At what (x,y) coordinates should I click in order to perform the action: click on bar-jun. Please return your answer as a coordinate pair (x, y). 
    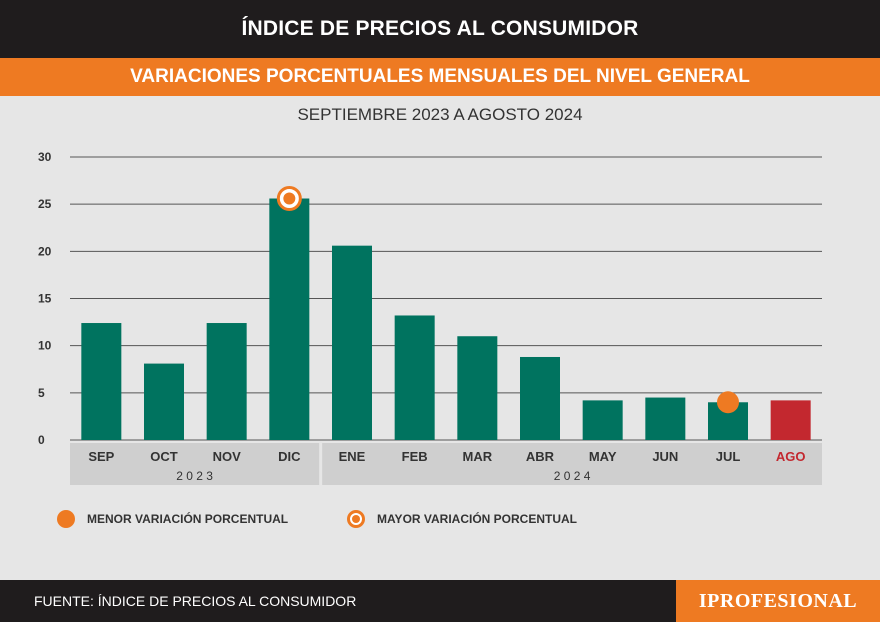
    Looking at the image, I should click on (665, 418).